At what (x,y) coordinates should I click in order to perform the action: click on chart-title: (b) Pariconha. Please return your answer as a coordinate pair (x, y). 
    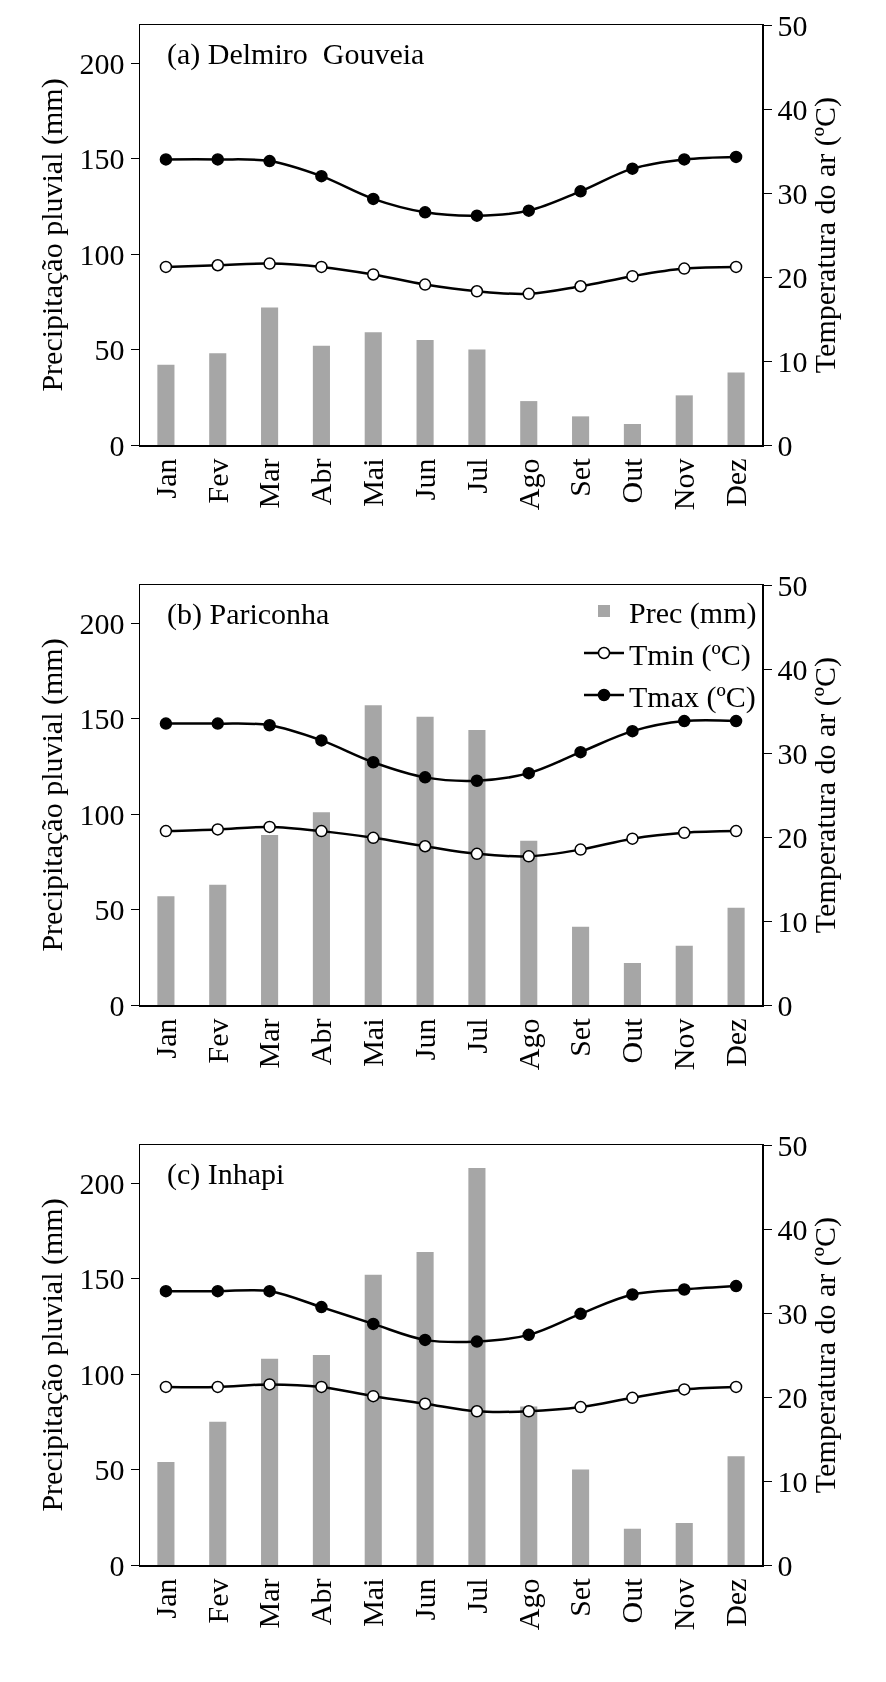
    Looking at the image, I should click on (248, 614).